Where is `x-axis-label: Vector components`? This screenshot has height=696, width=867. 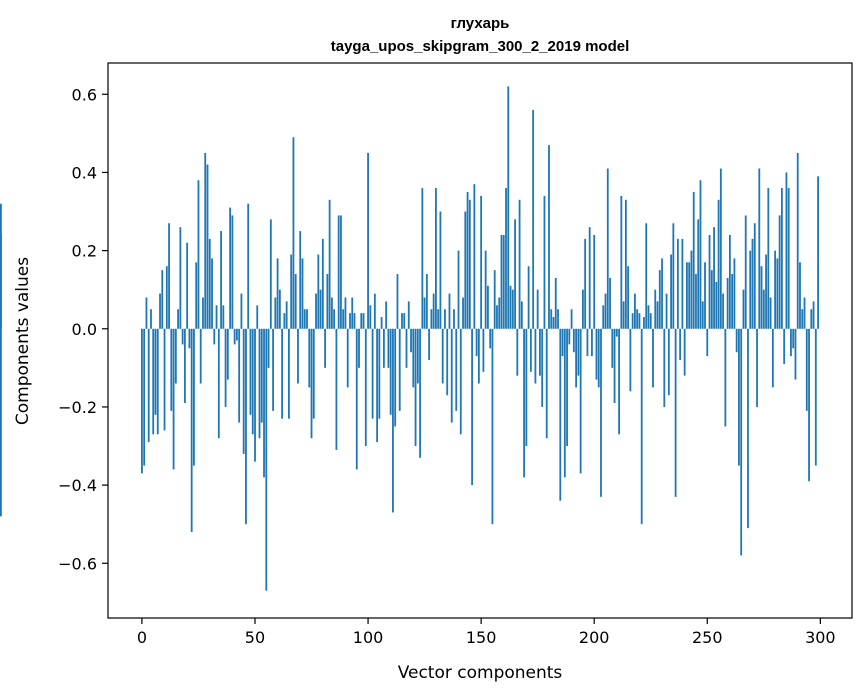
x-axis-label: Vector components is located at coordinates (480, 673).